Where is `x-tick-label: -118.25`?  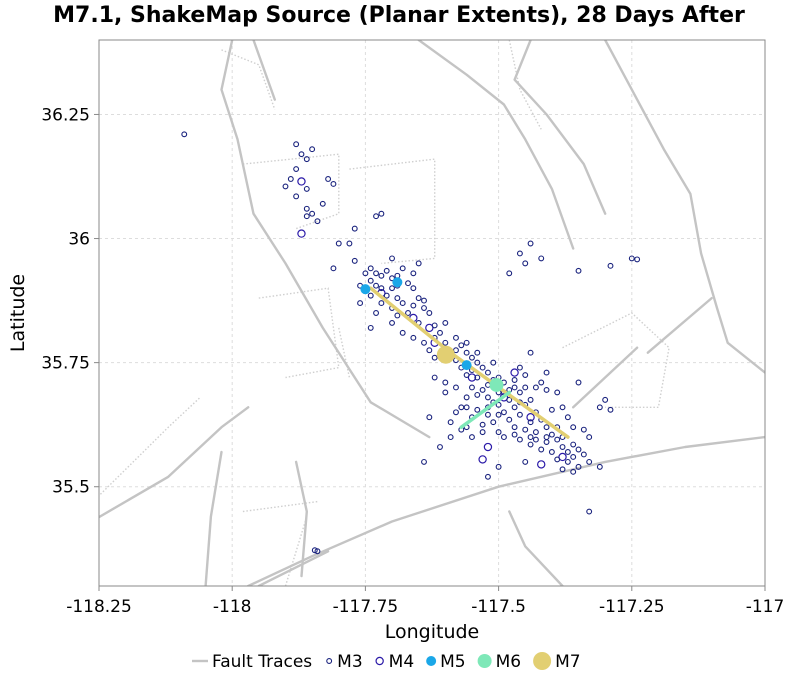
x-tick-label: -118.25 is located at coordinates (99, 607).